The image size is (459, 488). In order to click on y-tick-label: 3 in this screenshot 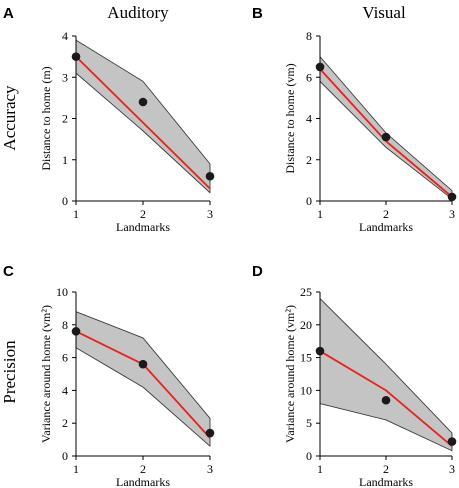, I will do `click(65, 77)`.